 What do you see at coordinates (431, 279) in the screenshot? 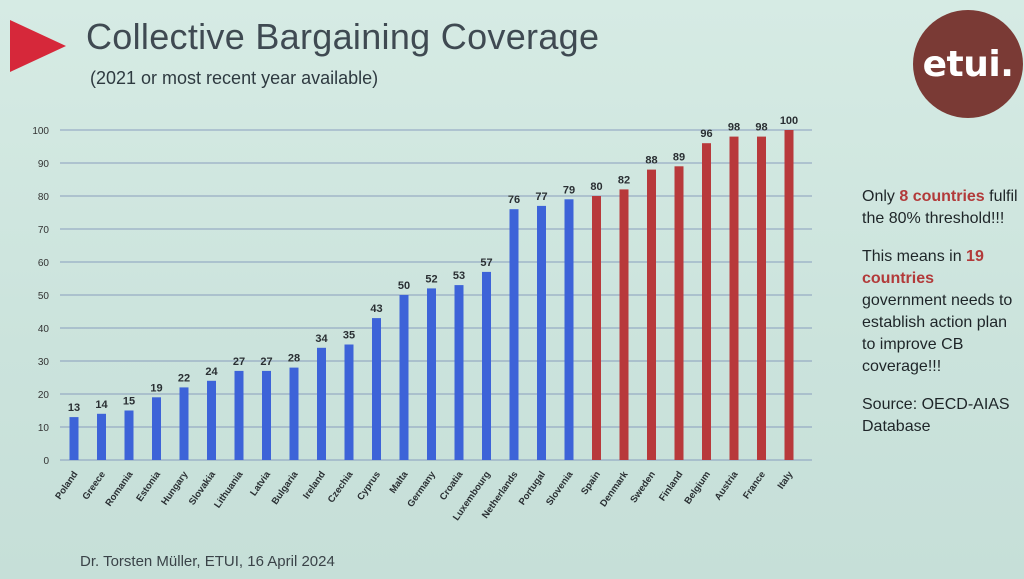
I see `data-label: 52` at bounding box center [431, 279].